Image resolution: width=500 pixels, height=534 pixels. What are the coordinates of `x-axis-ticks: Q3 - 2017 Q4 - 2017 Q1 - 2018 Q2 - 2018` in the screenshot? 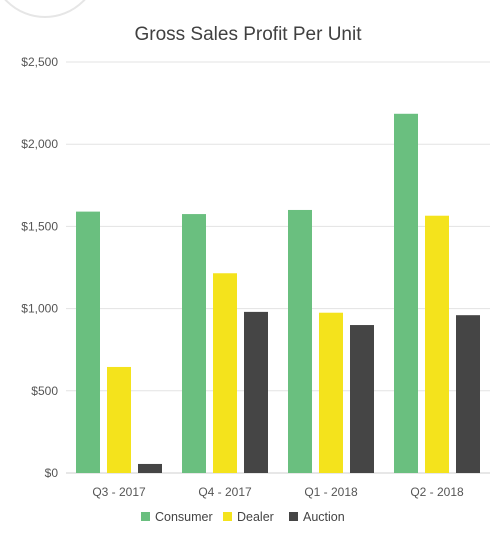 It's located at (278, 492).